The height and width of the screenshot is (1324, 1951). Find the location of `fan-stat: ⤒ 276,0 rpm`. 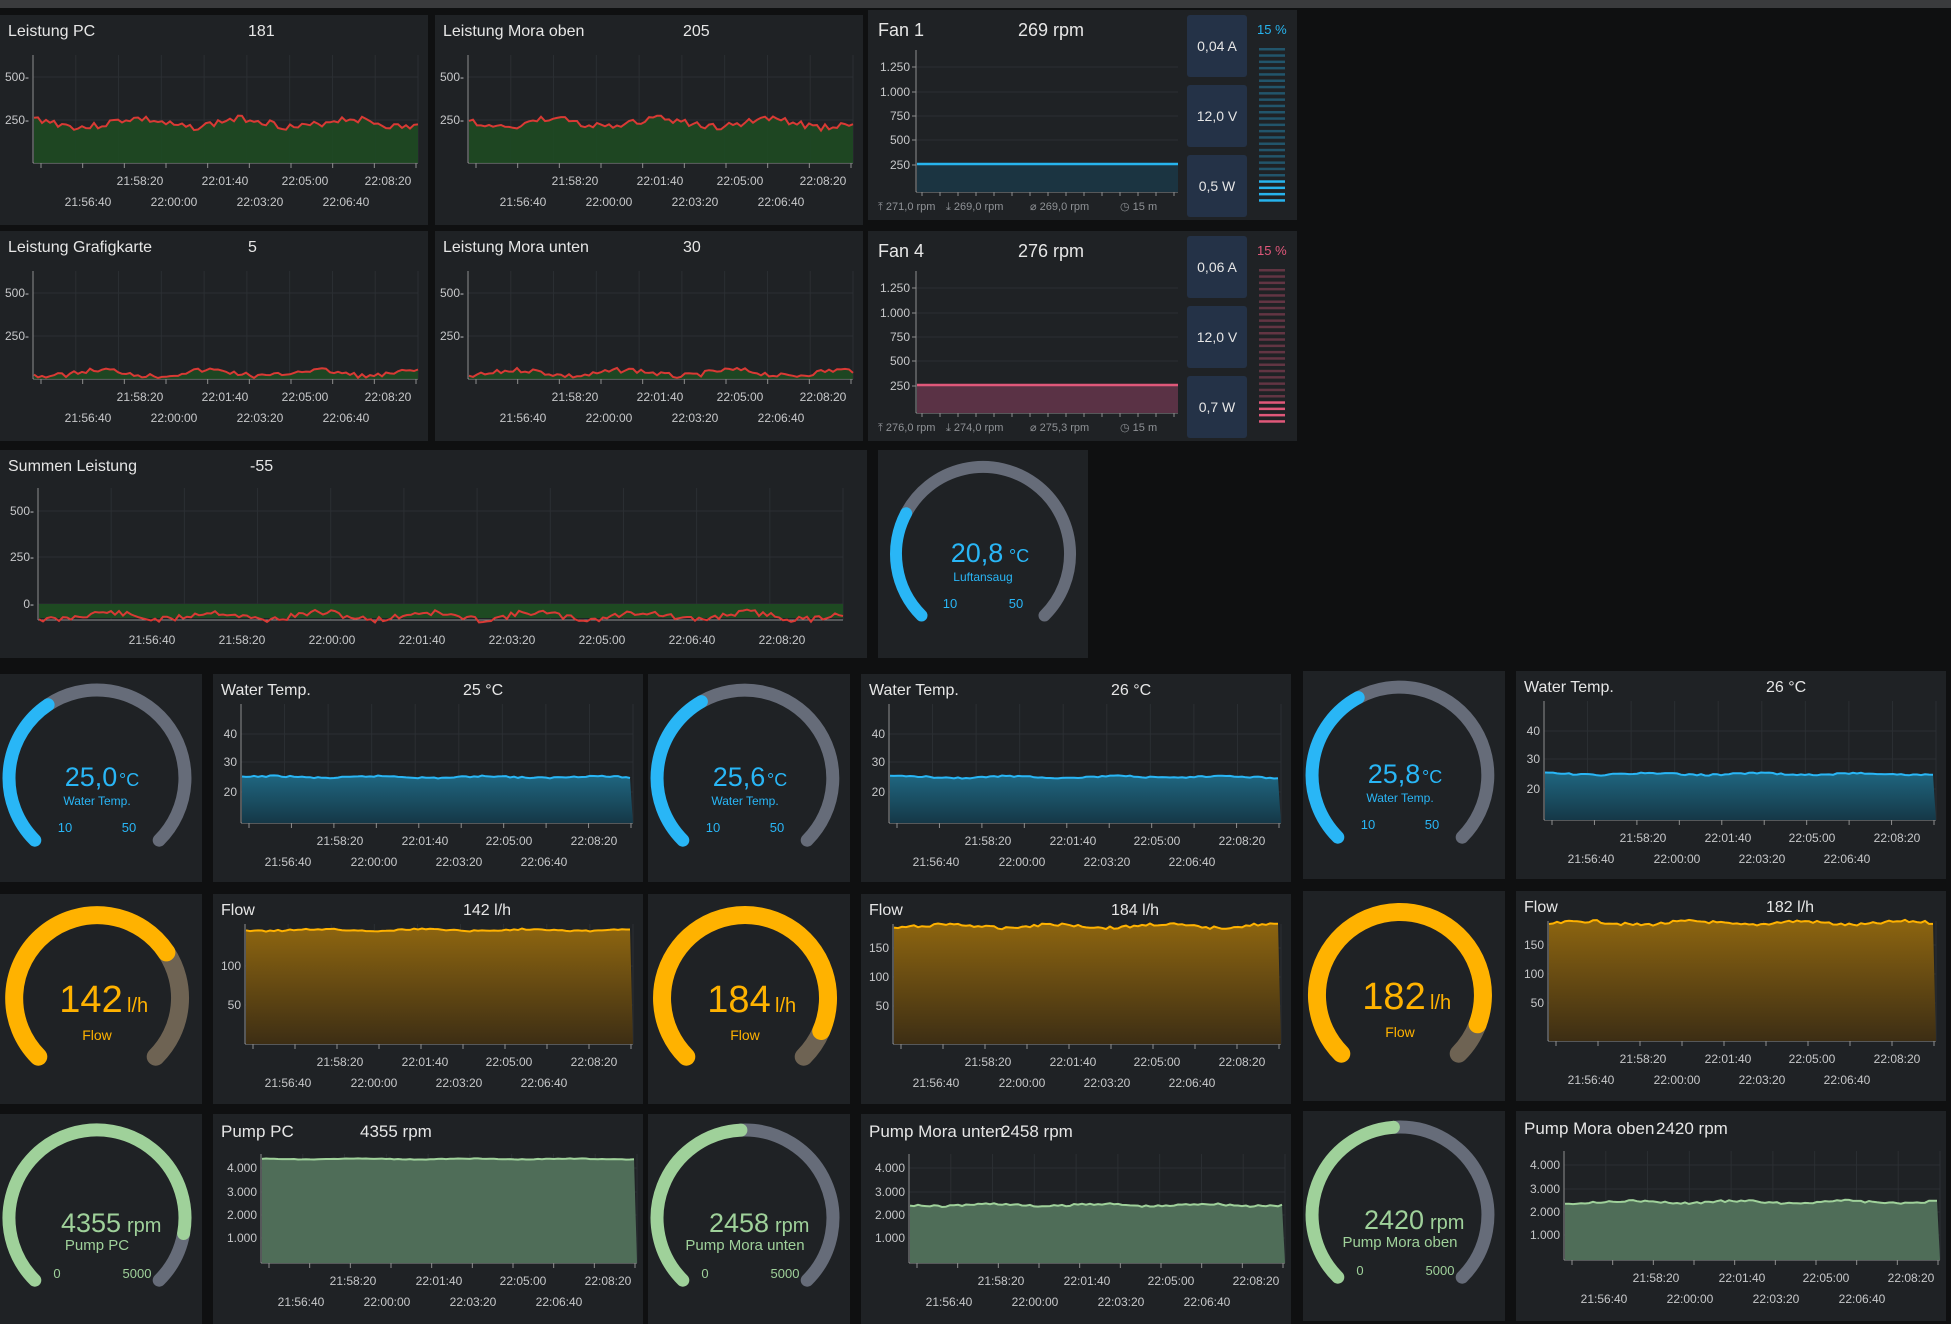

fan-stat: ⤒ 276,0 rpm is located at coordinates (906, 428).